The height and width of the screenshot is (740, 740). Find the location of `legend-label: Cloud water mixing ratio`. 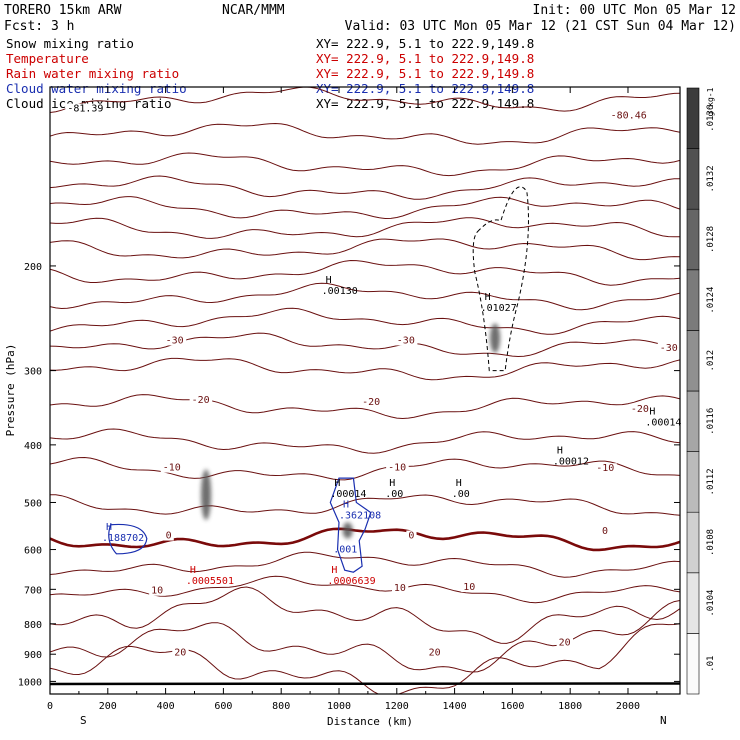

legend-label: Cloud water mixing ratio is located at coordinates (96, 88).